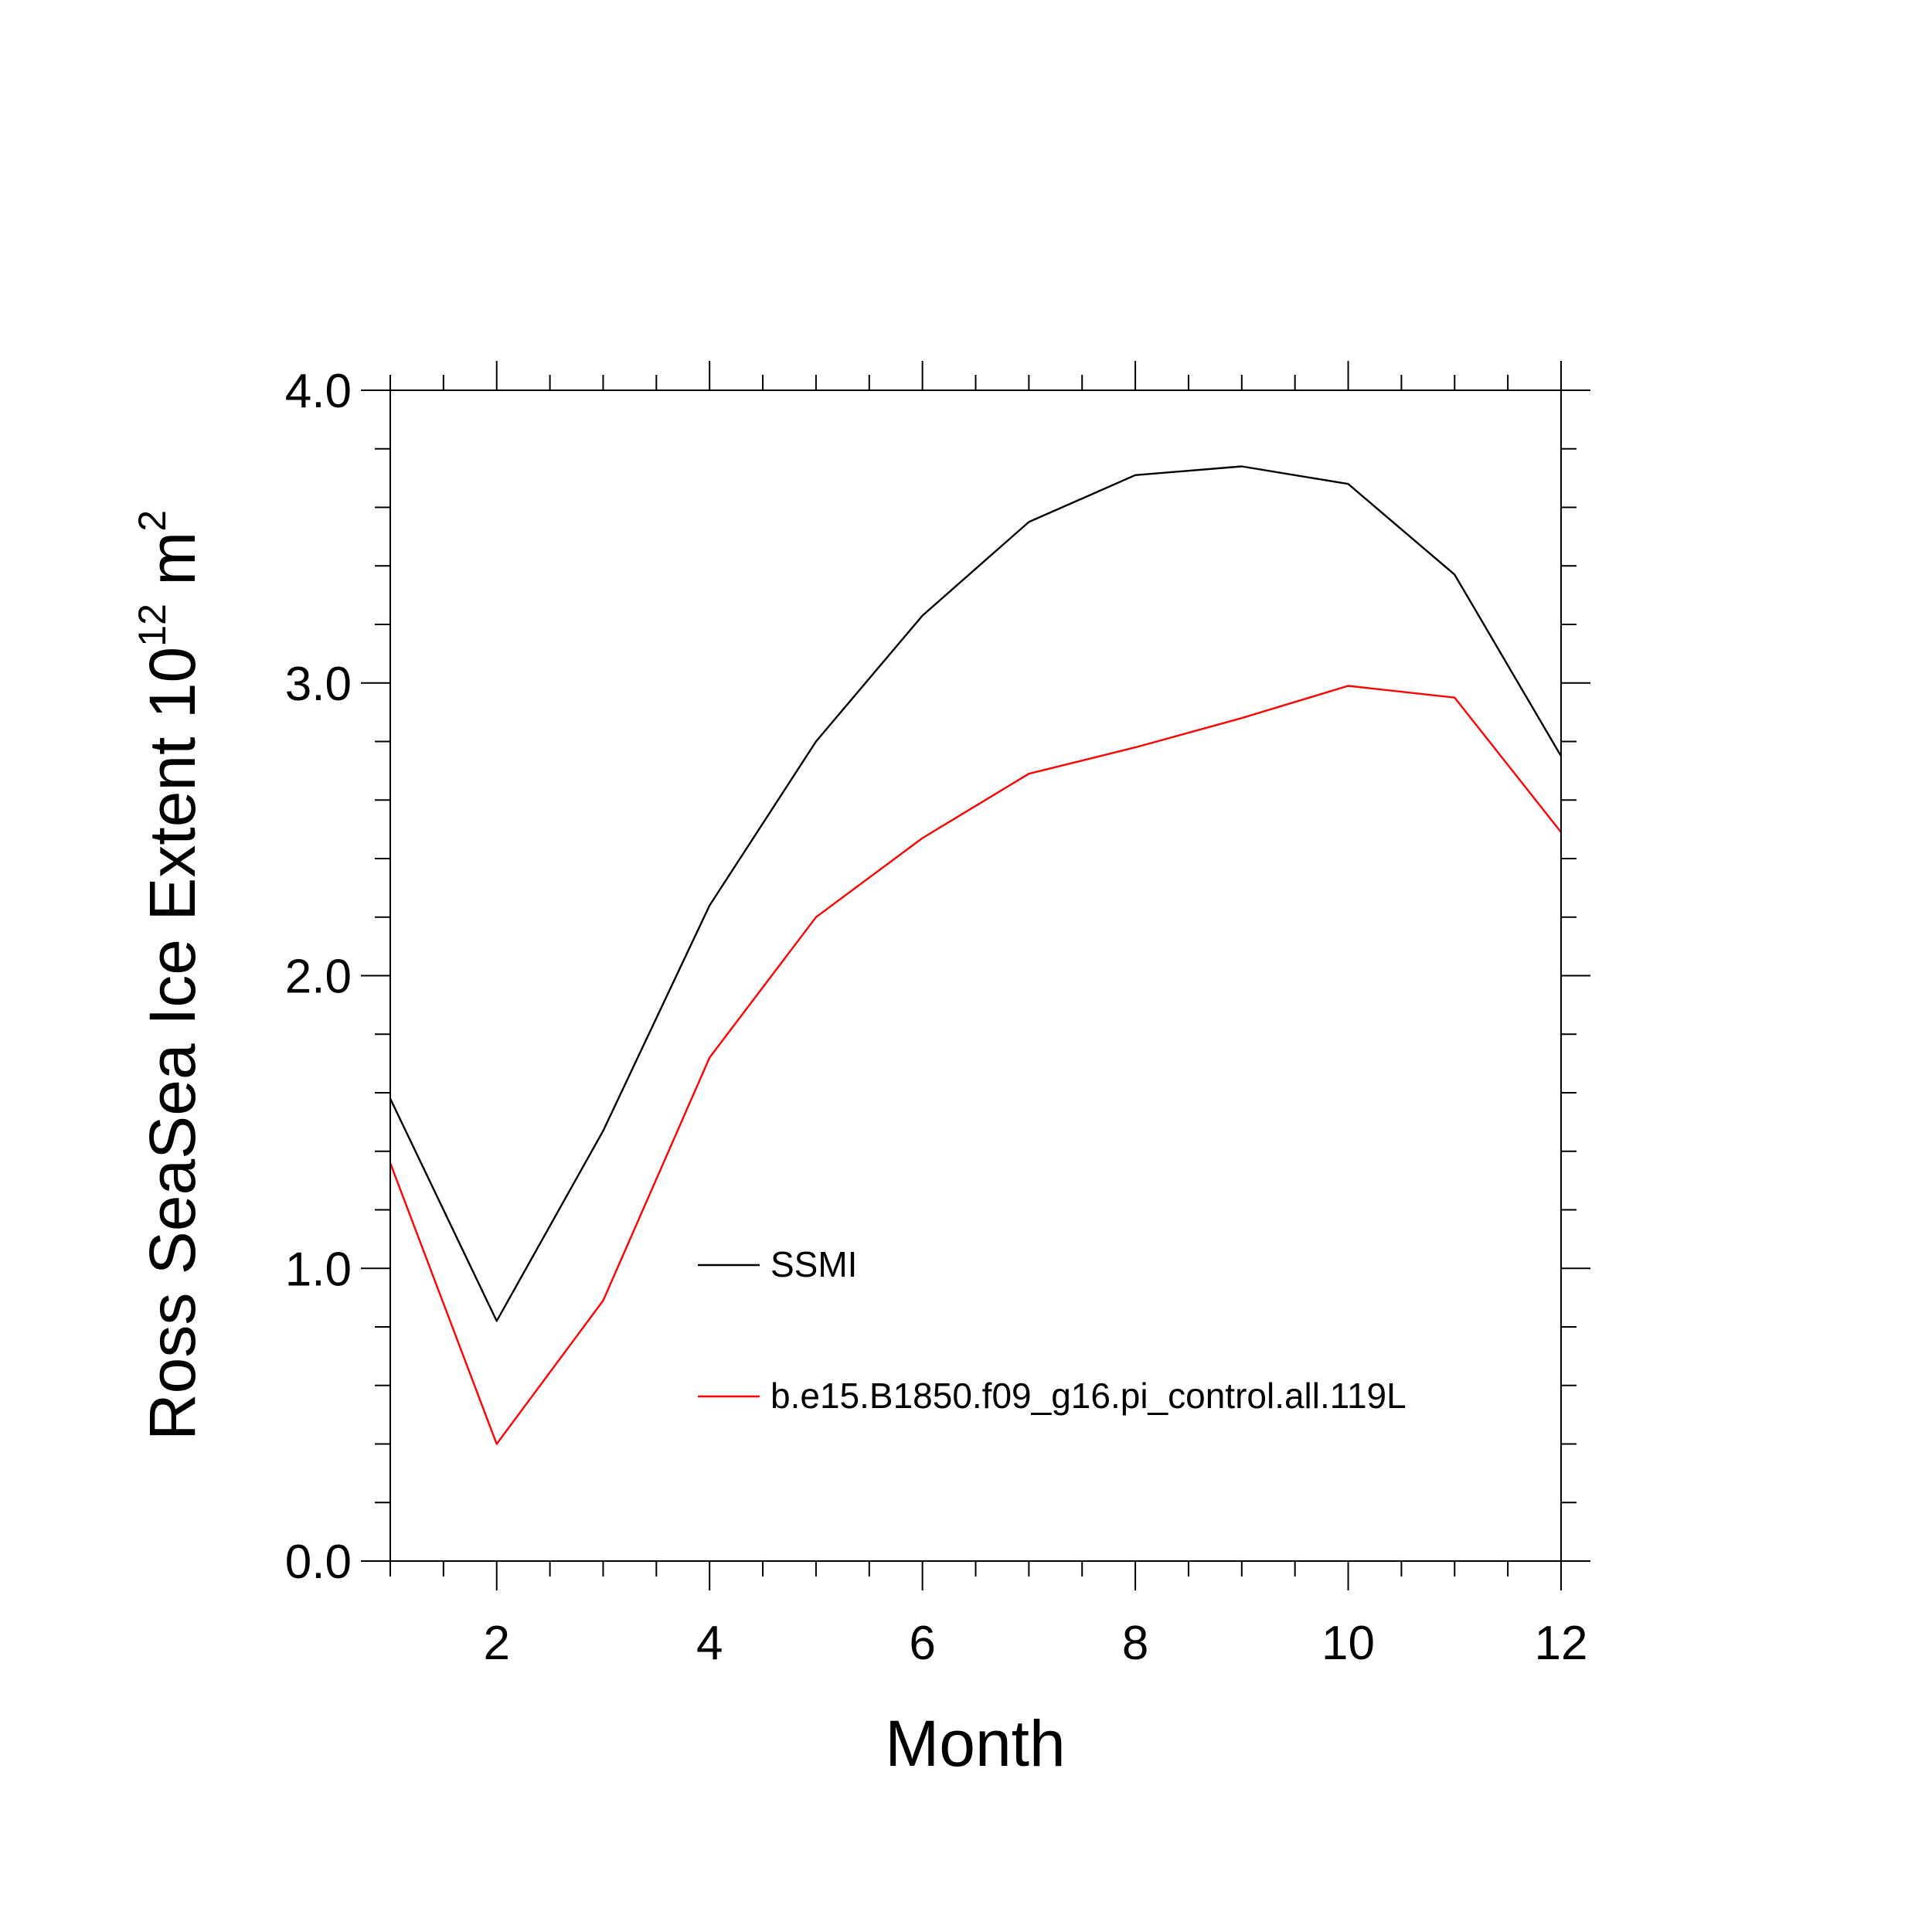 The height and width of the screenshot is (1932, 1932). Describe the element at coordinates (1035, 1643) in the screenshot. I see `x-tick-labels: 2 4 6 8 10 12` at that location.